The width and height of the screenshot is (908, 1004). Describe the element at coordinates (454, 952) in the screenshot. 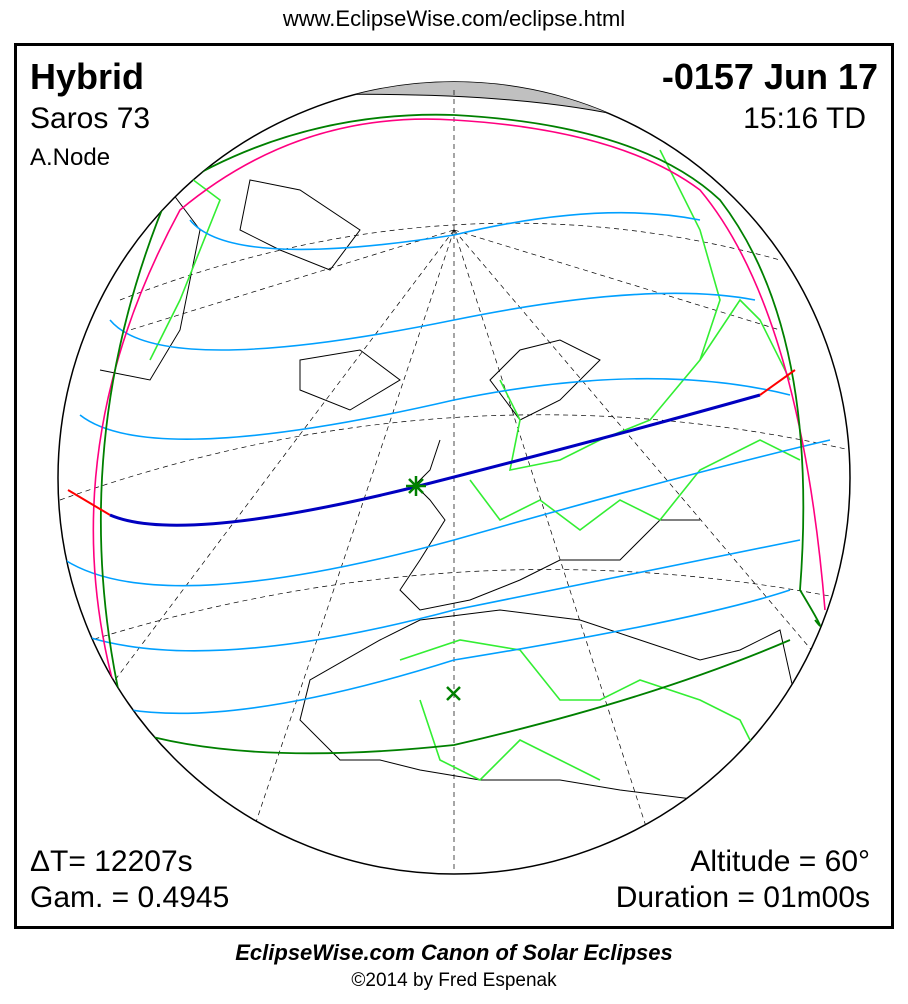

I see `credit: EclipseWise.com Canon of Solar Eclipses` at that location.